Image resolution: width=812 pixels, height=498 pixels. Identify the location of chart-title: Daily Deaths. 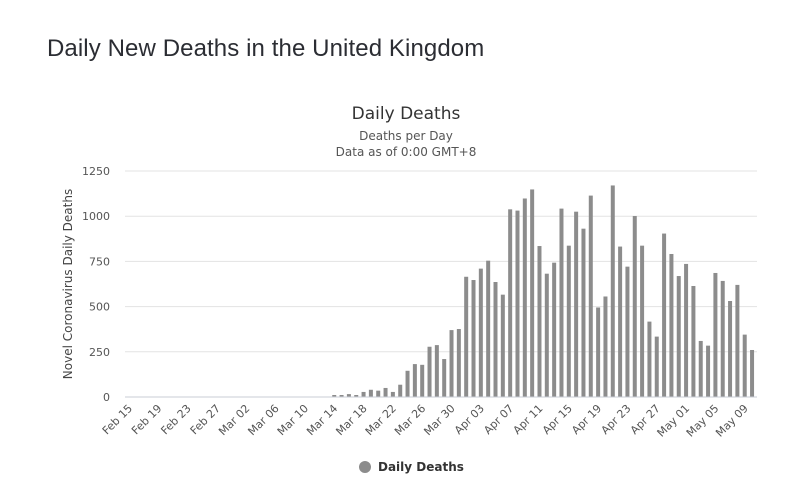
(406, 114).